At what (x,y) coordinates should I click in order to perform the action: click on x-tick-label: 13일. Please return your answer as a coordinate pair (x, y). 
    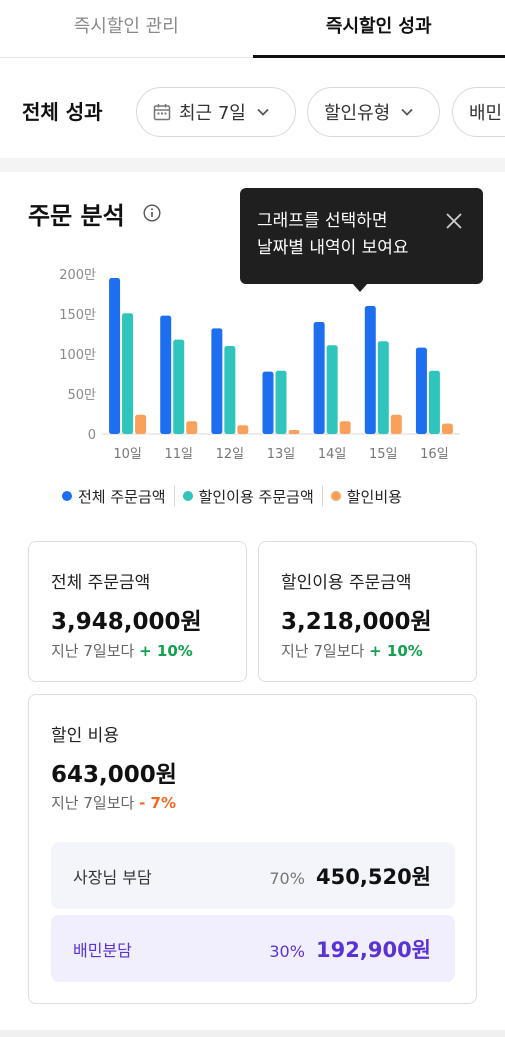
    Looking at the image, I should click on (281, 454).